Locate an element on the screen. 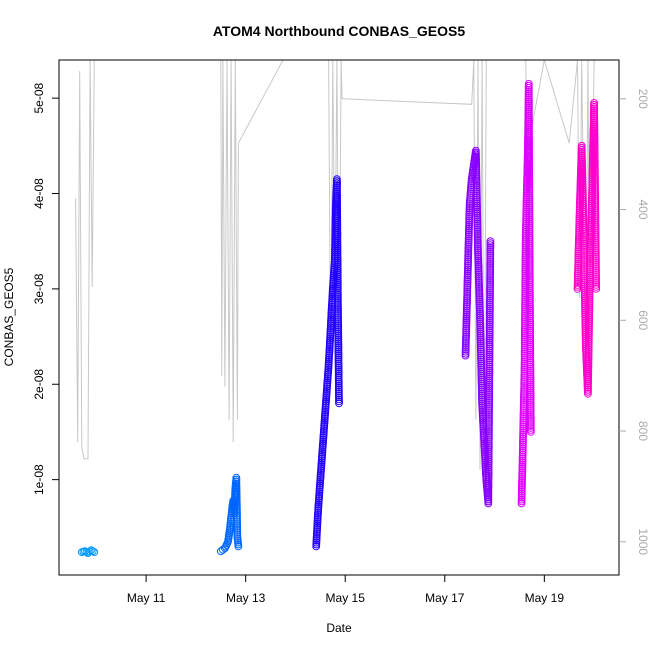  y-axis: 1e-08 2e-08 3e-08 4e-08 5e-08 is located at coordinates (45, 288).